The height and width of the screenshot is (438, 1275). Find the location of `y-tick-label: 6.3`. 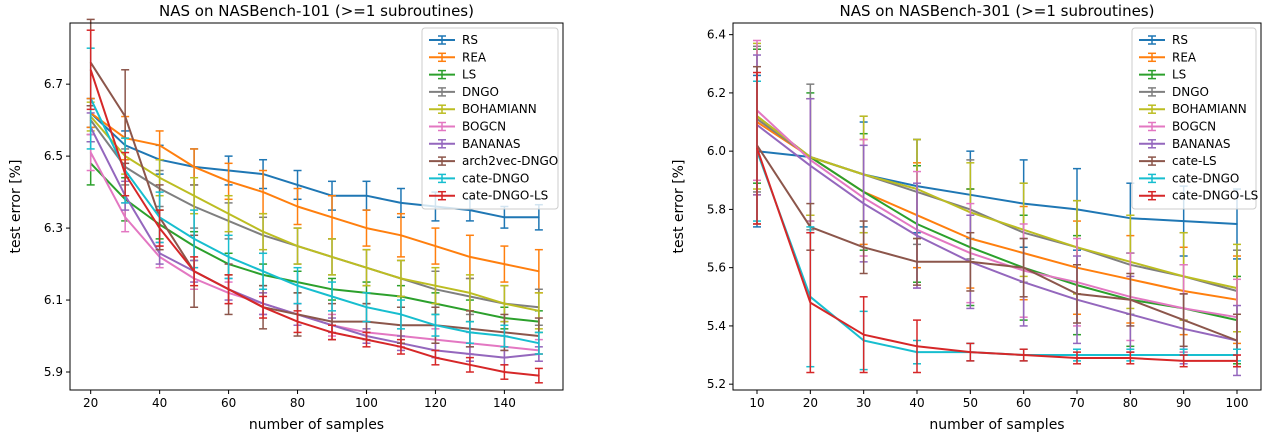

y-tick-label: 6.3 is located at coordinates (53, 228).